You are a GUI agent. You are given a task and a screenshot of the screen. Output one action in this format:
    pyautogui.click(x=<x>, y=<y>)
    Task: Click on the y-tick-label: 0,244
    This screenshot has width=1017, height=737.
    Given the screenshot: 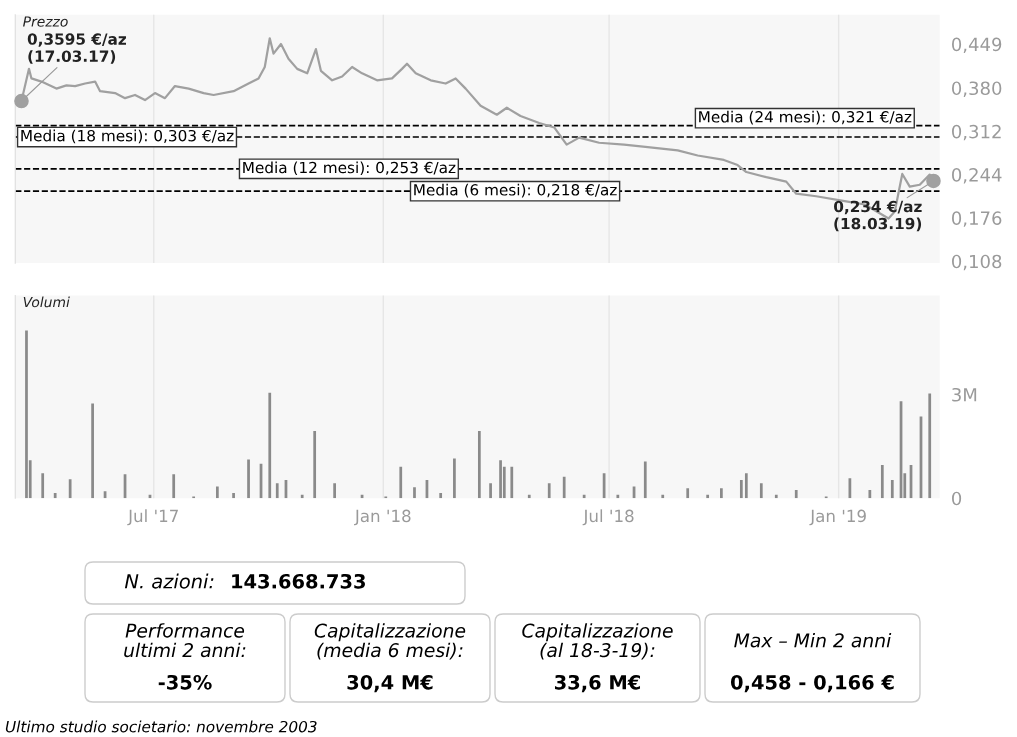 What is the action you would take?
    pyautogui.click(x=977, y=176)
    